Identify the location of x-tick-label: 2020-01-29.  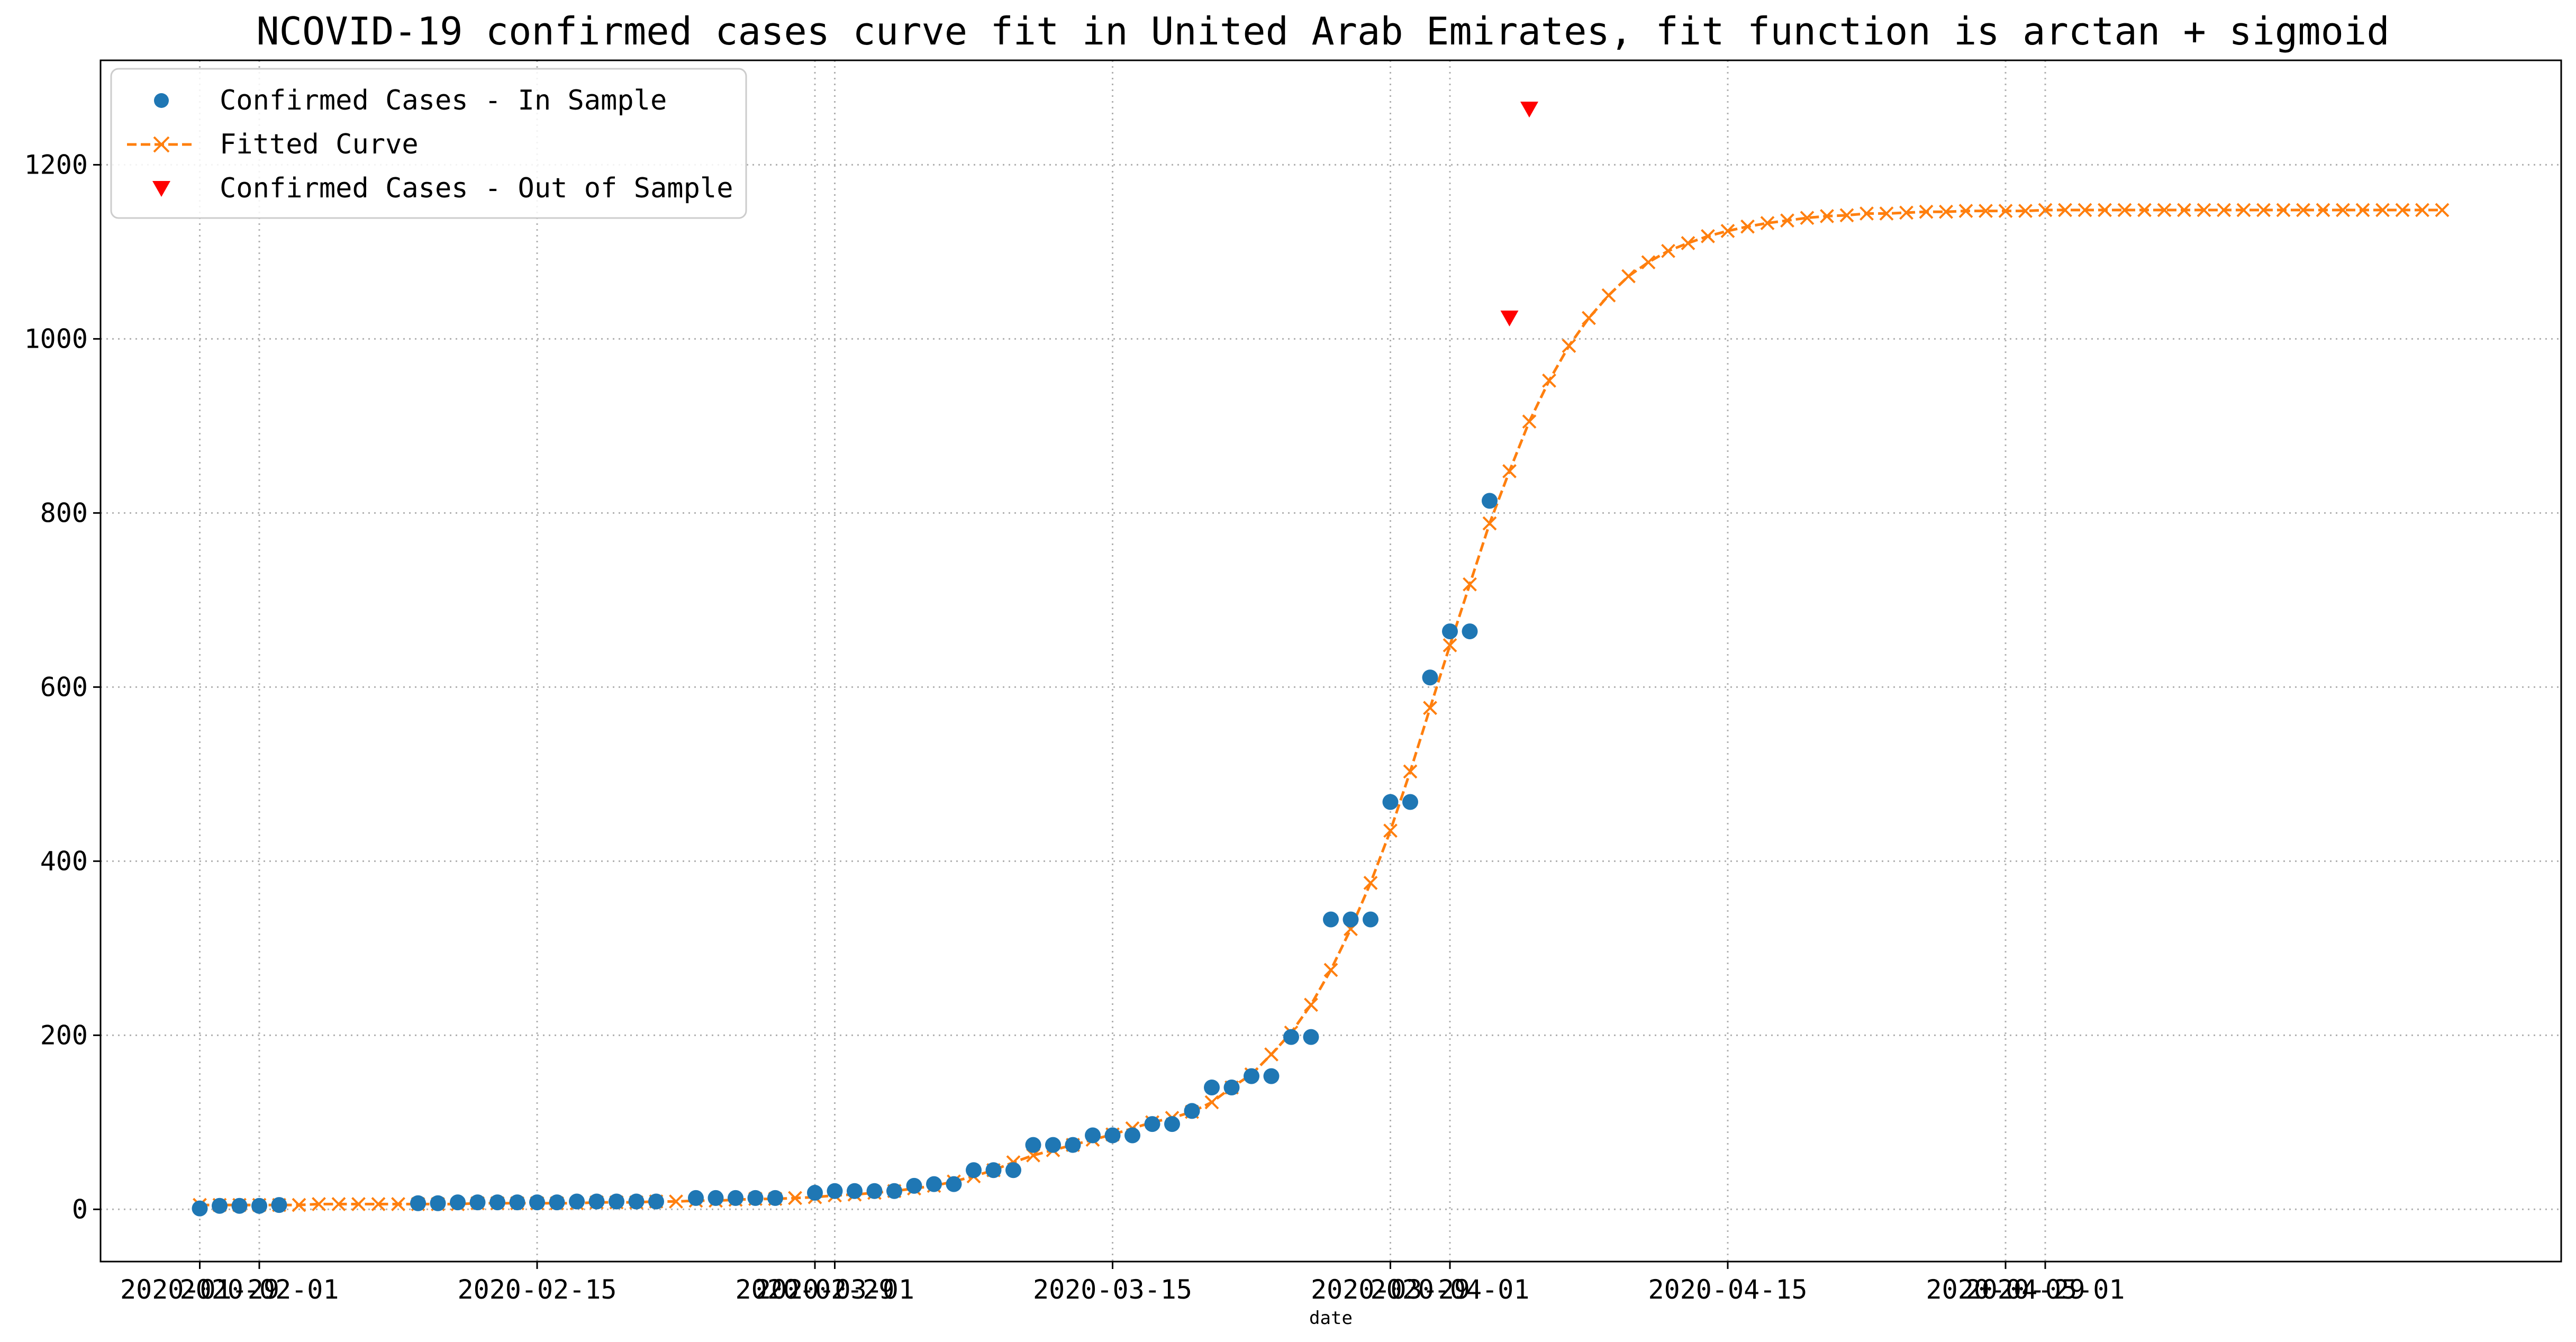
(199, 1290).